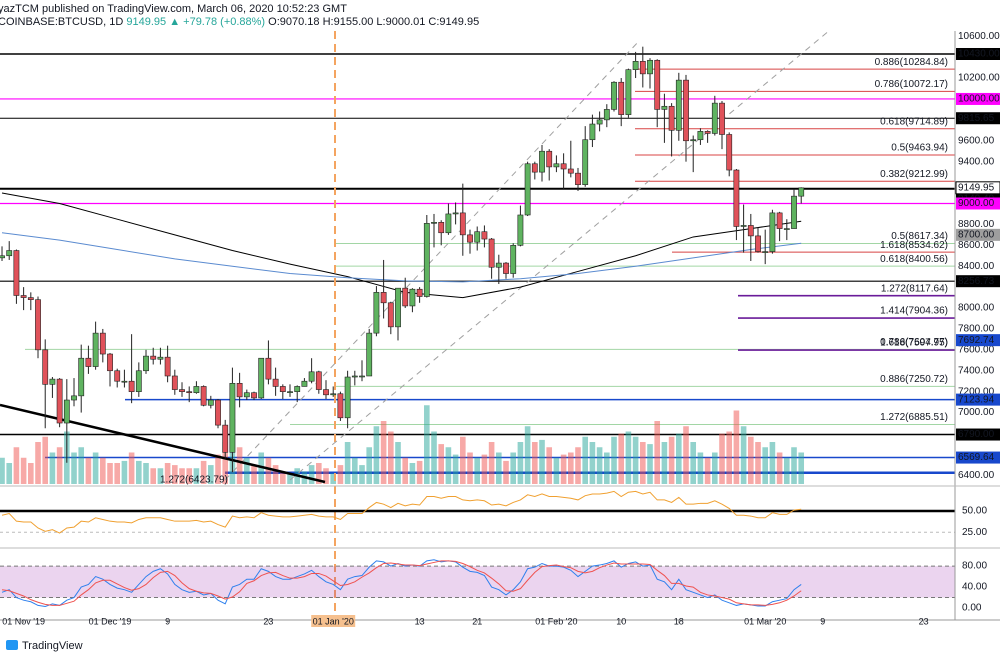  Describe the element at coordinates (976, 391) in the screenshot. I see `y-tick-label: 7200.00` at that location.